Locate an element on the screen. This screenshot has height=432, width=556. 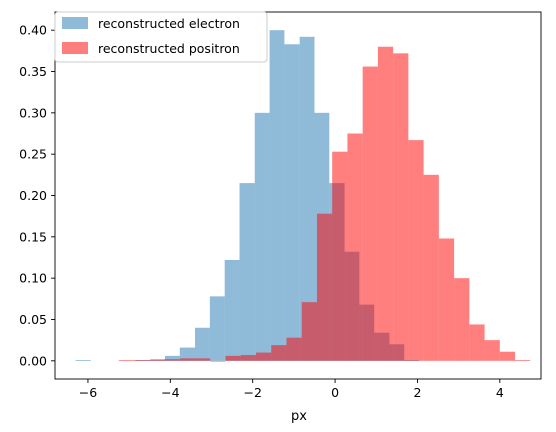
y-axis: 0.00 0.05 0.10 0.15 0.20 0.25 0.30 0.35 0.40 is located at coordinates (37, 195).